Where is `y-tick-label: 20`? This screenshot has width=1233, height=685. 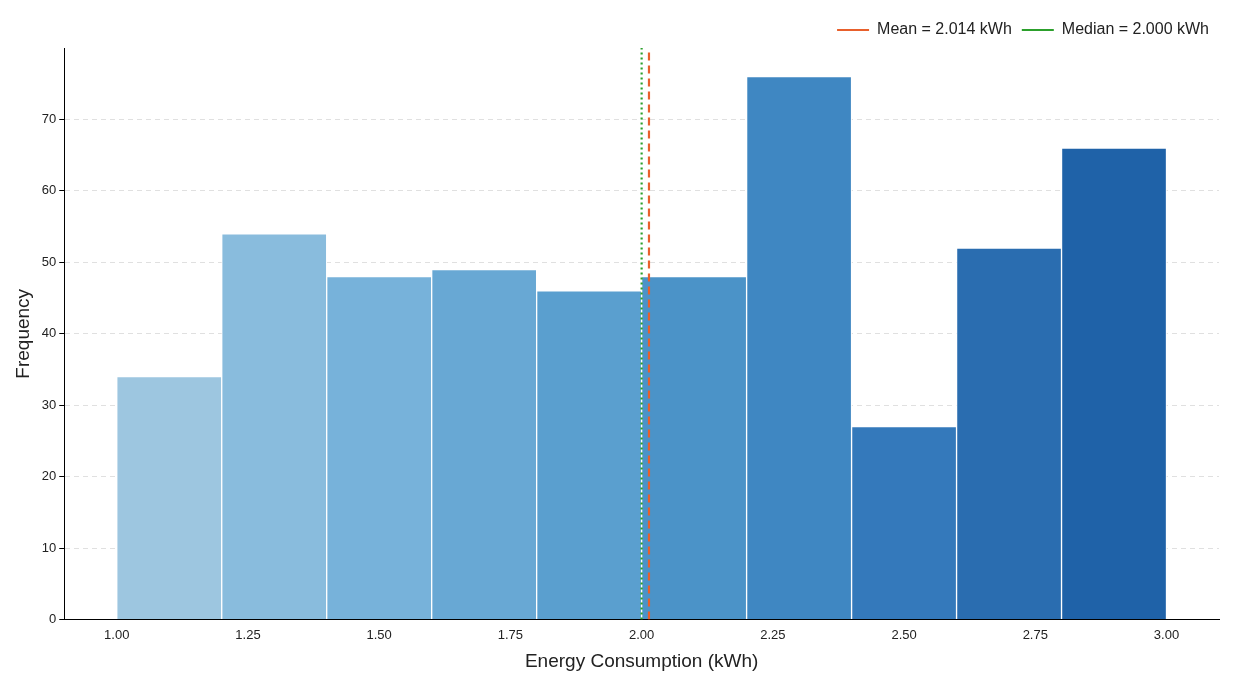 y-tick-label: 20 is located at coordinates (49, 476).